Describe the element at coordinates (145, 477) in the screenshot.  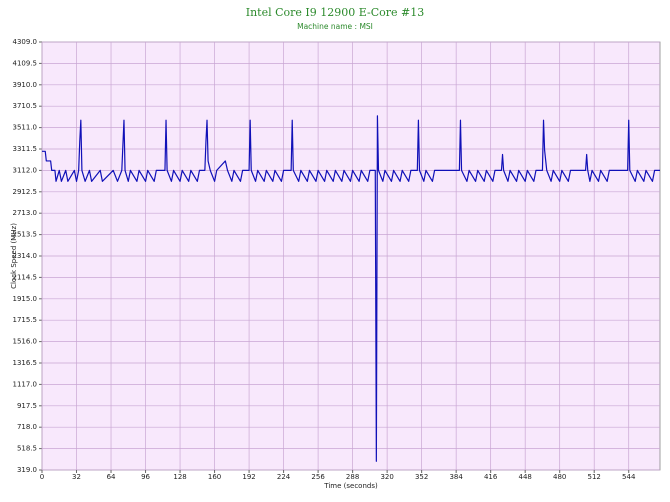
I see `x-tick-label: 96` at that location.